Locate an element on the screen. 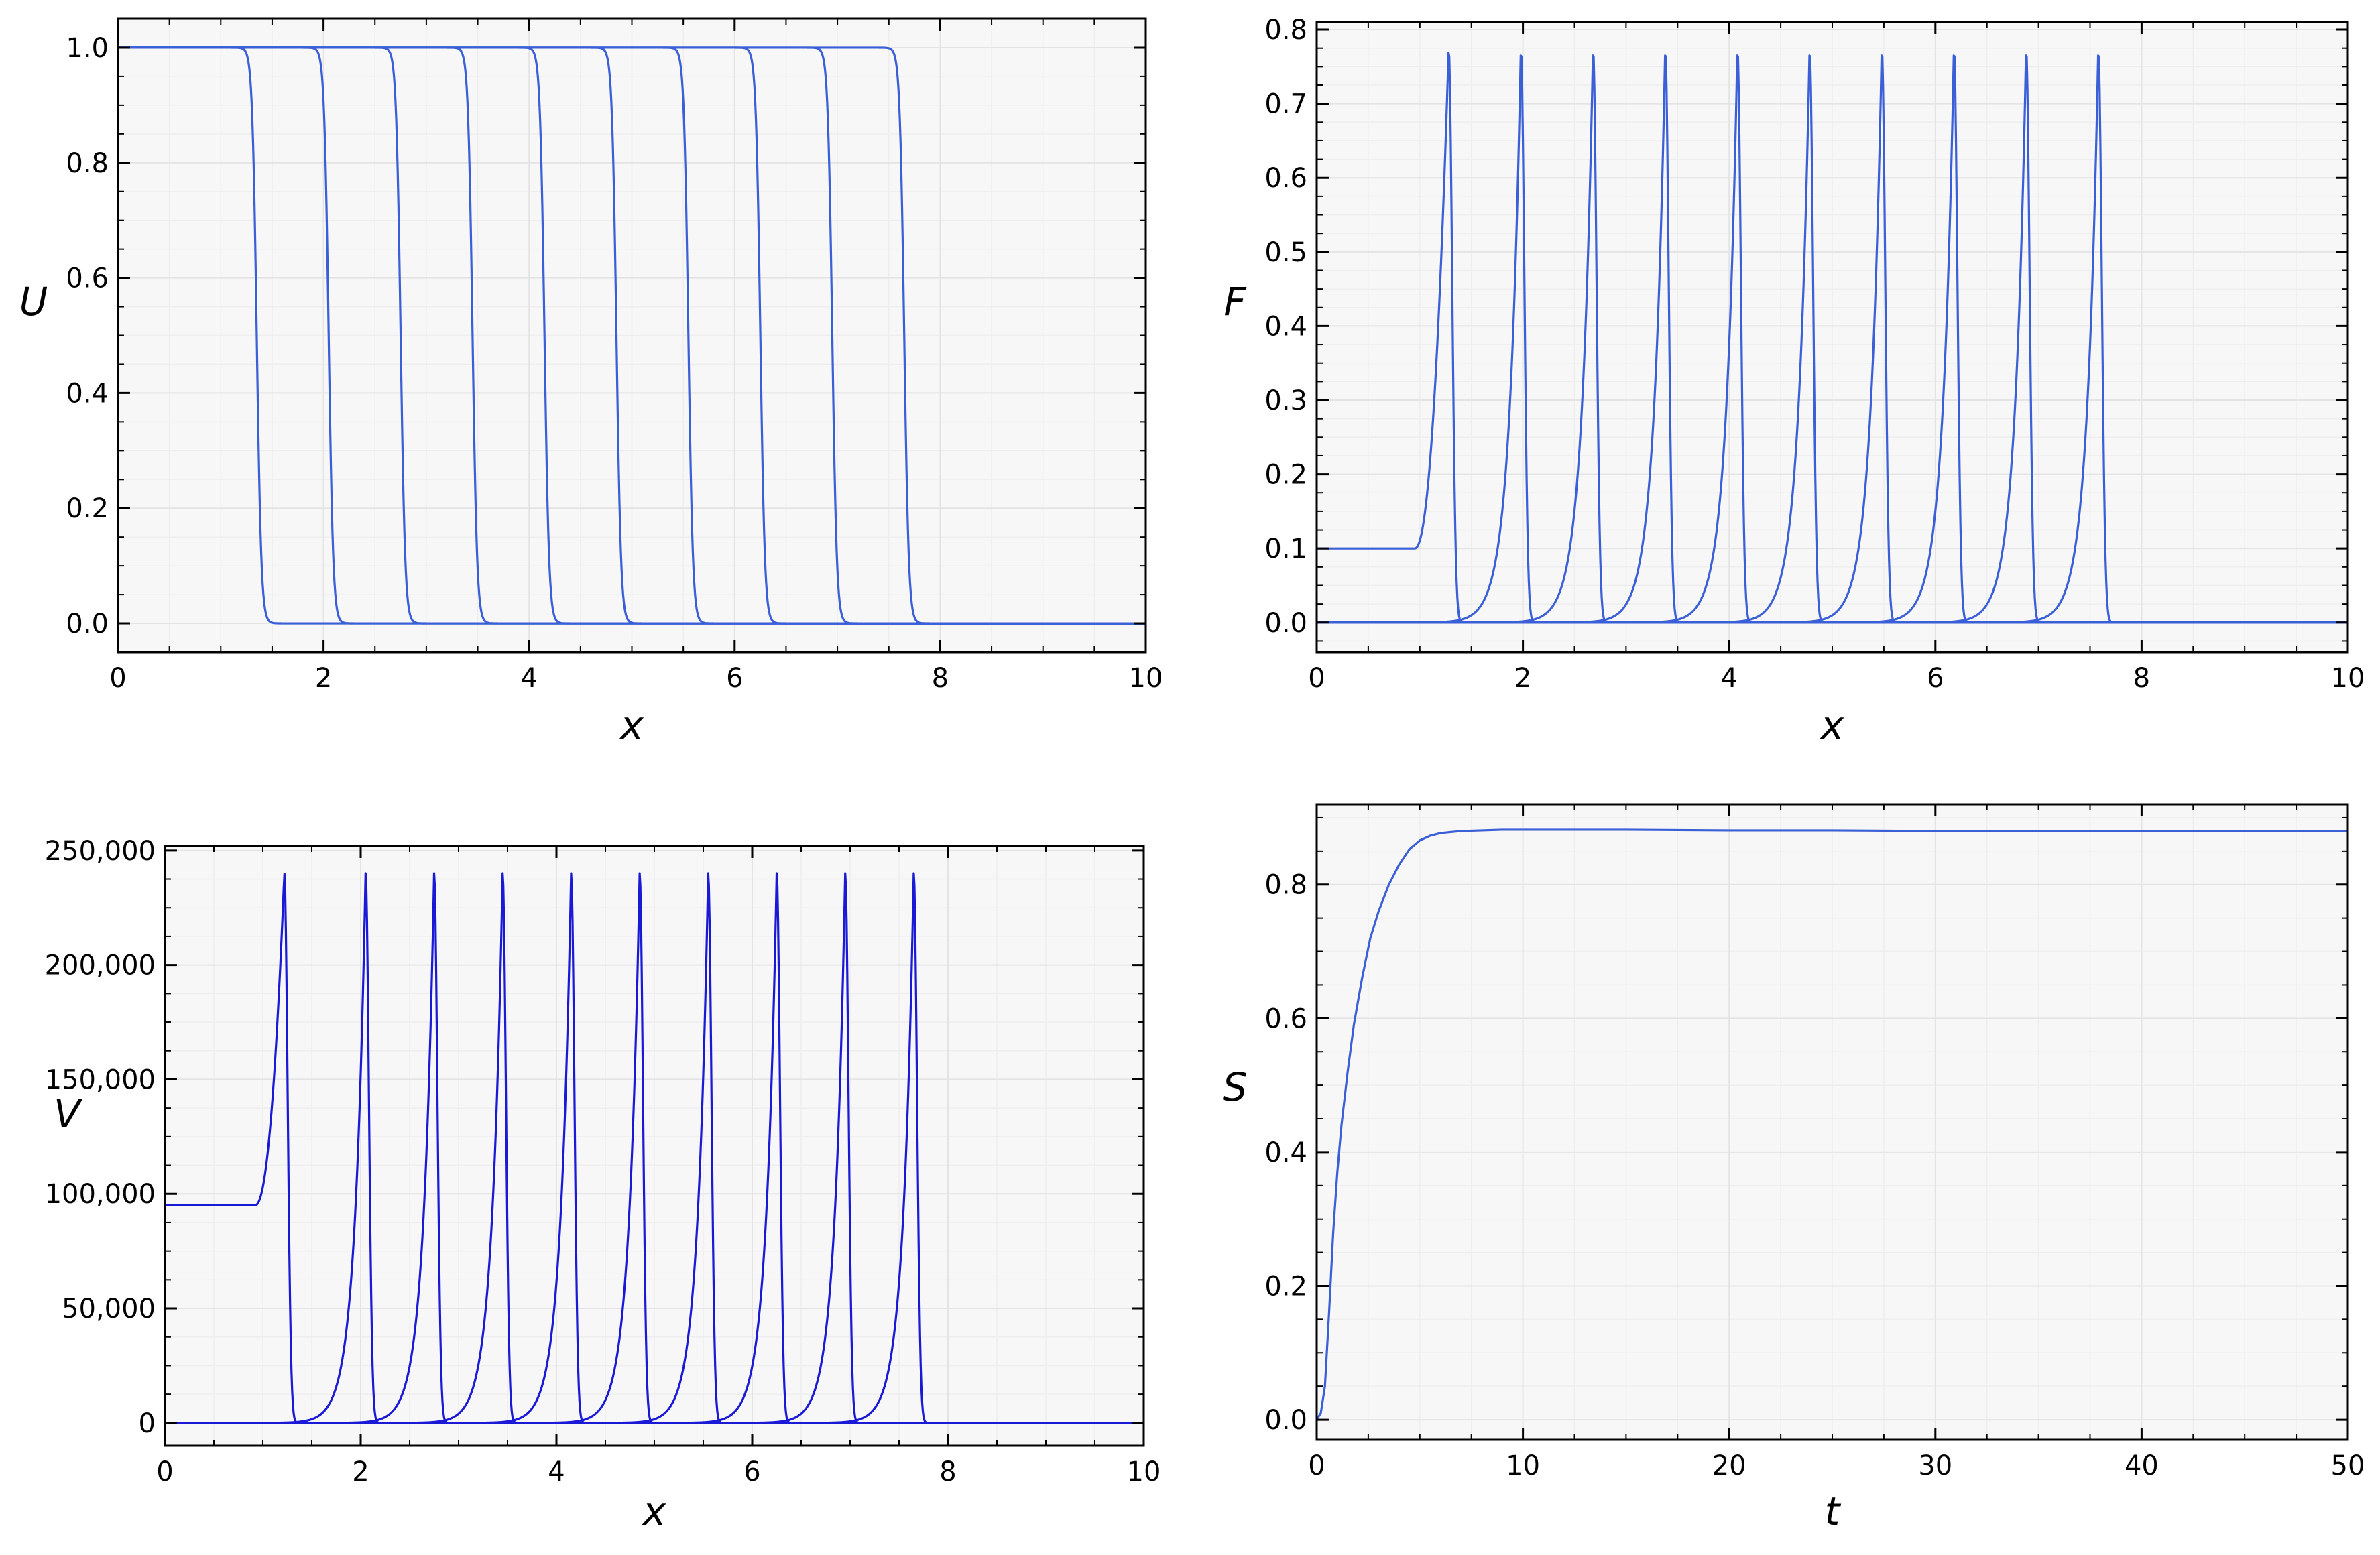  x-tick-label: 30 is located at coordinates (1935, 1465).